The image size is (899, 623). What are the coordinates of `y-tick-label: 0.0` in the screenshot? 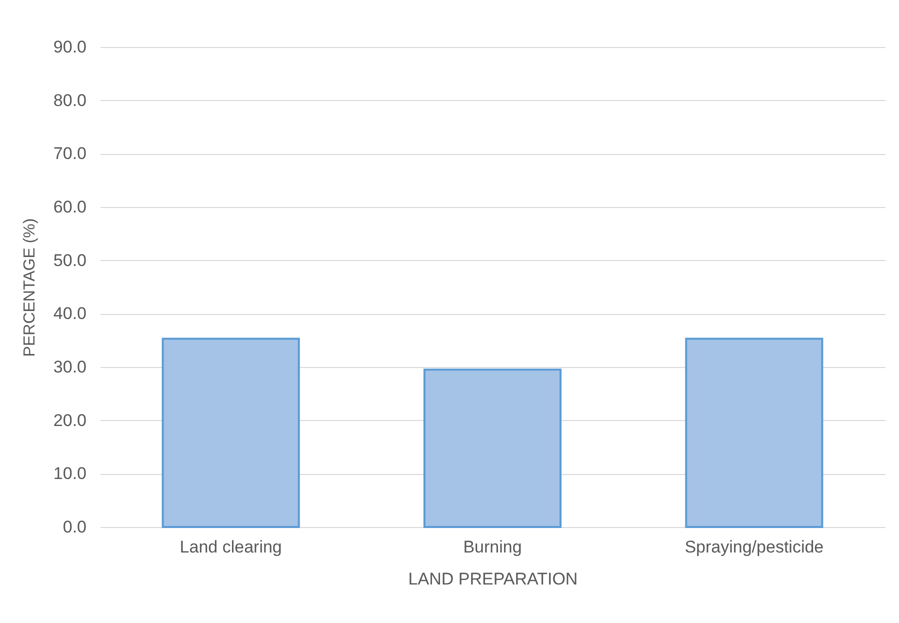 It's located at (74, 527).